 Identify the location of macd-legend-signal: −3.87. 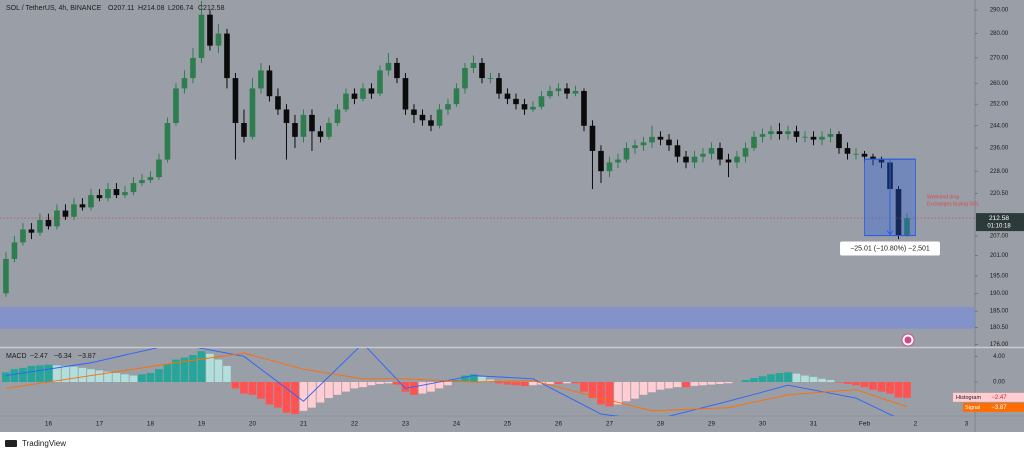
(87, 356).